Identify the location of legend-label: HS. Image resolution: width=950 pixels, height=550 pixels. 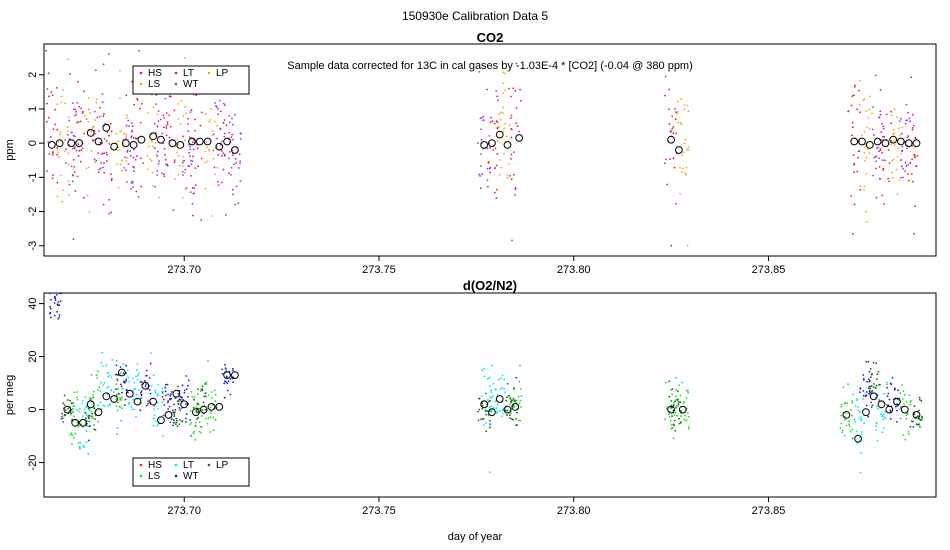
(155, 465).